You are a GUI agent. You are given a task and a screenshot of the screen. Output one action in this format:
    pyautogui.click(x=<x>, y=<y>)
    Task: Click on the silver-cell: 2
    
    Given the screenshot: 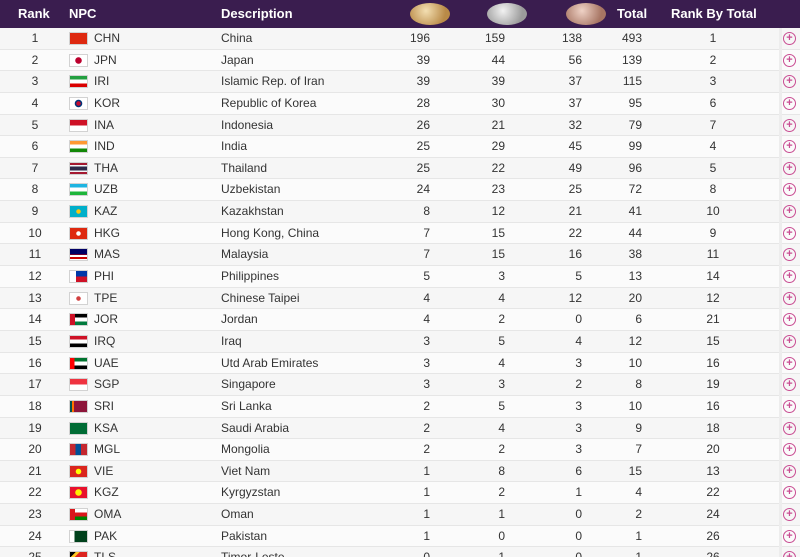 What is the action you would take?
    pyautogui.click(x=501, y=492)
    